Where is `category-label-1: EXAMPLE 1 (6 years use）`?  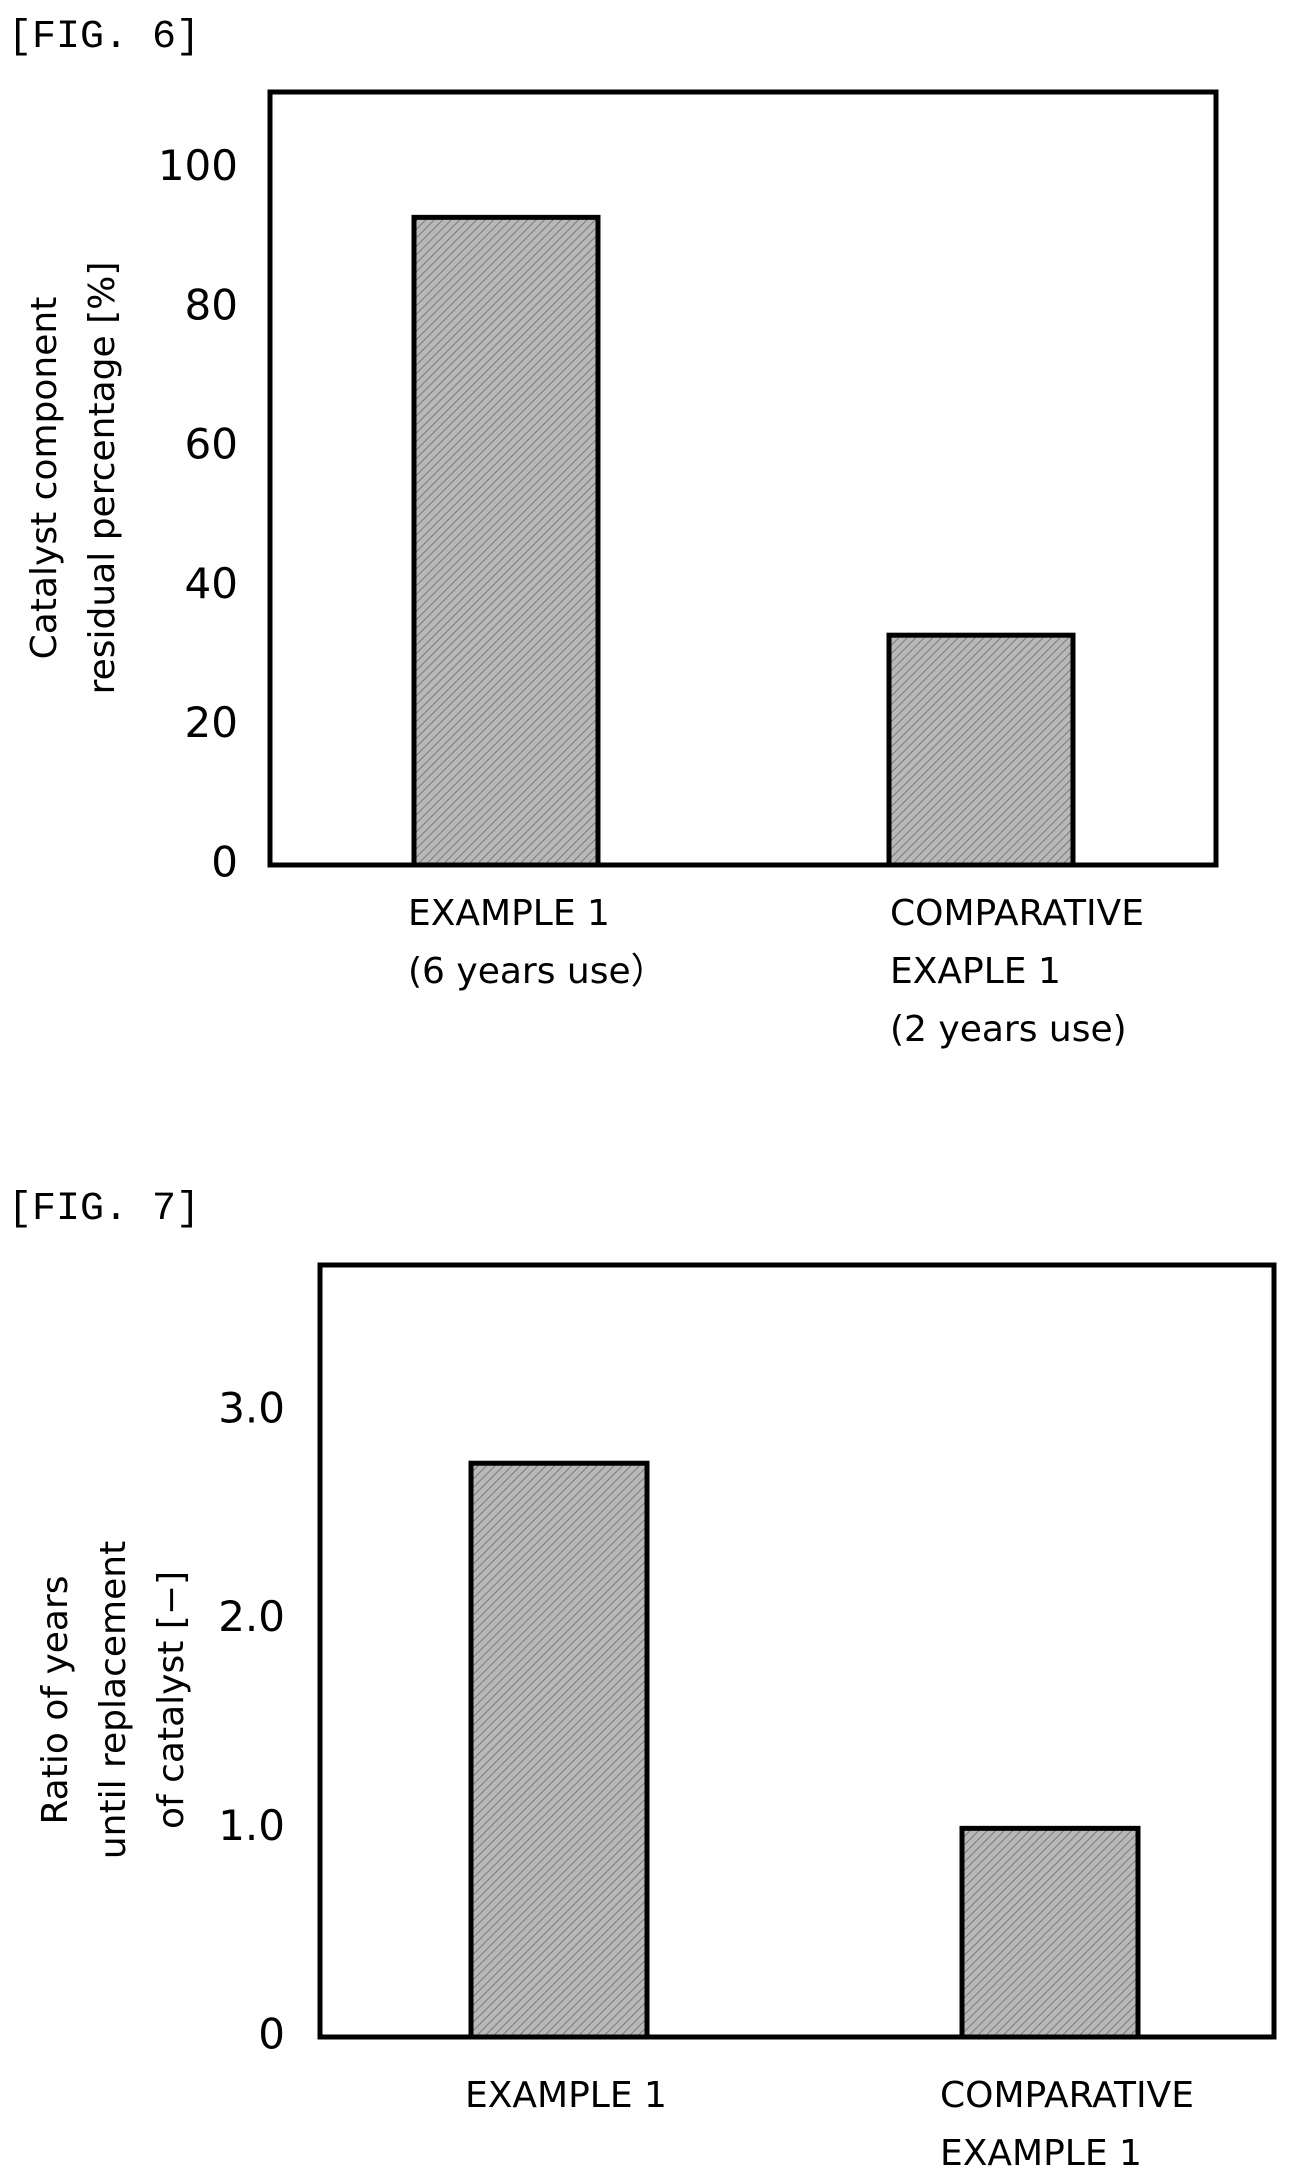
category-label-1: EXAMPLE 1 (6 years use） is located at coordinates (537, 942).